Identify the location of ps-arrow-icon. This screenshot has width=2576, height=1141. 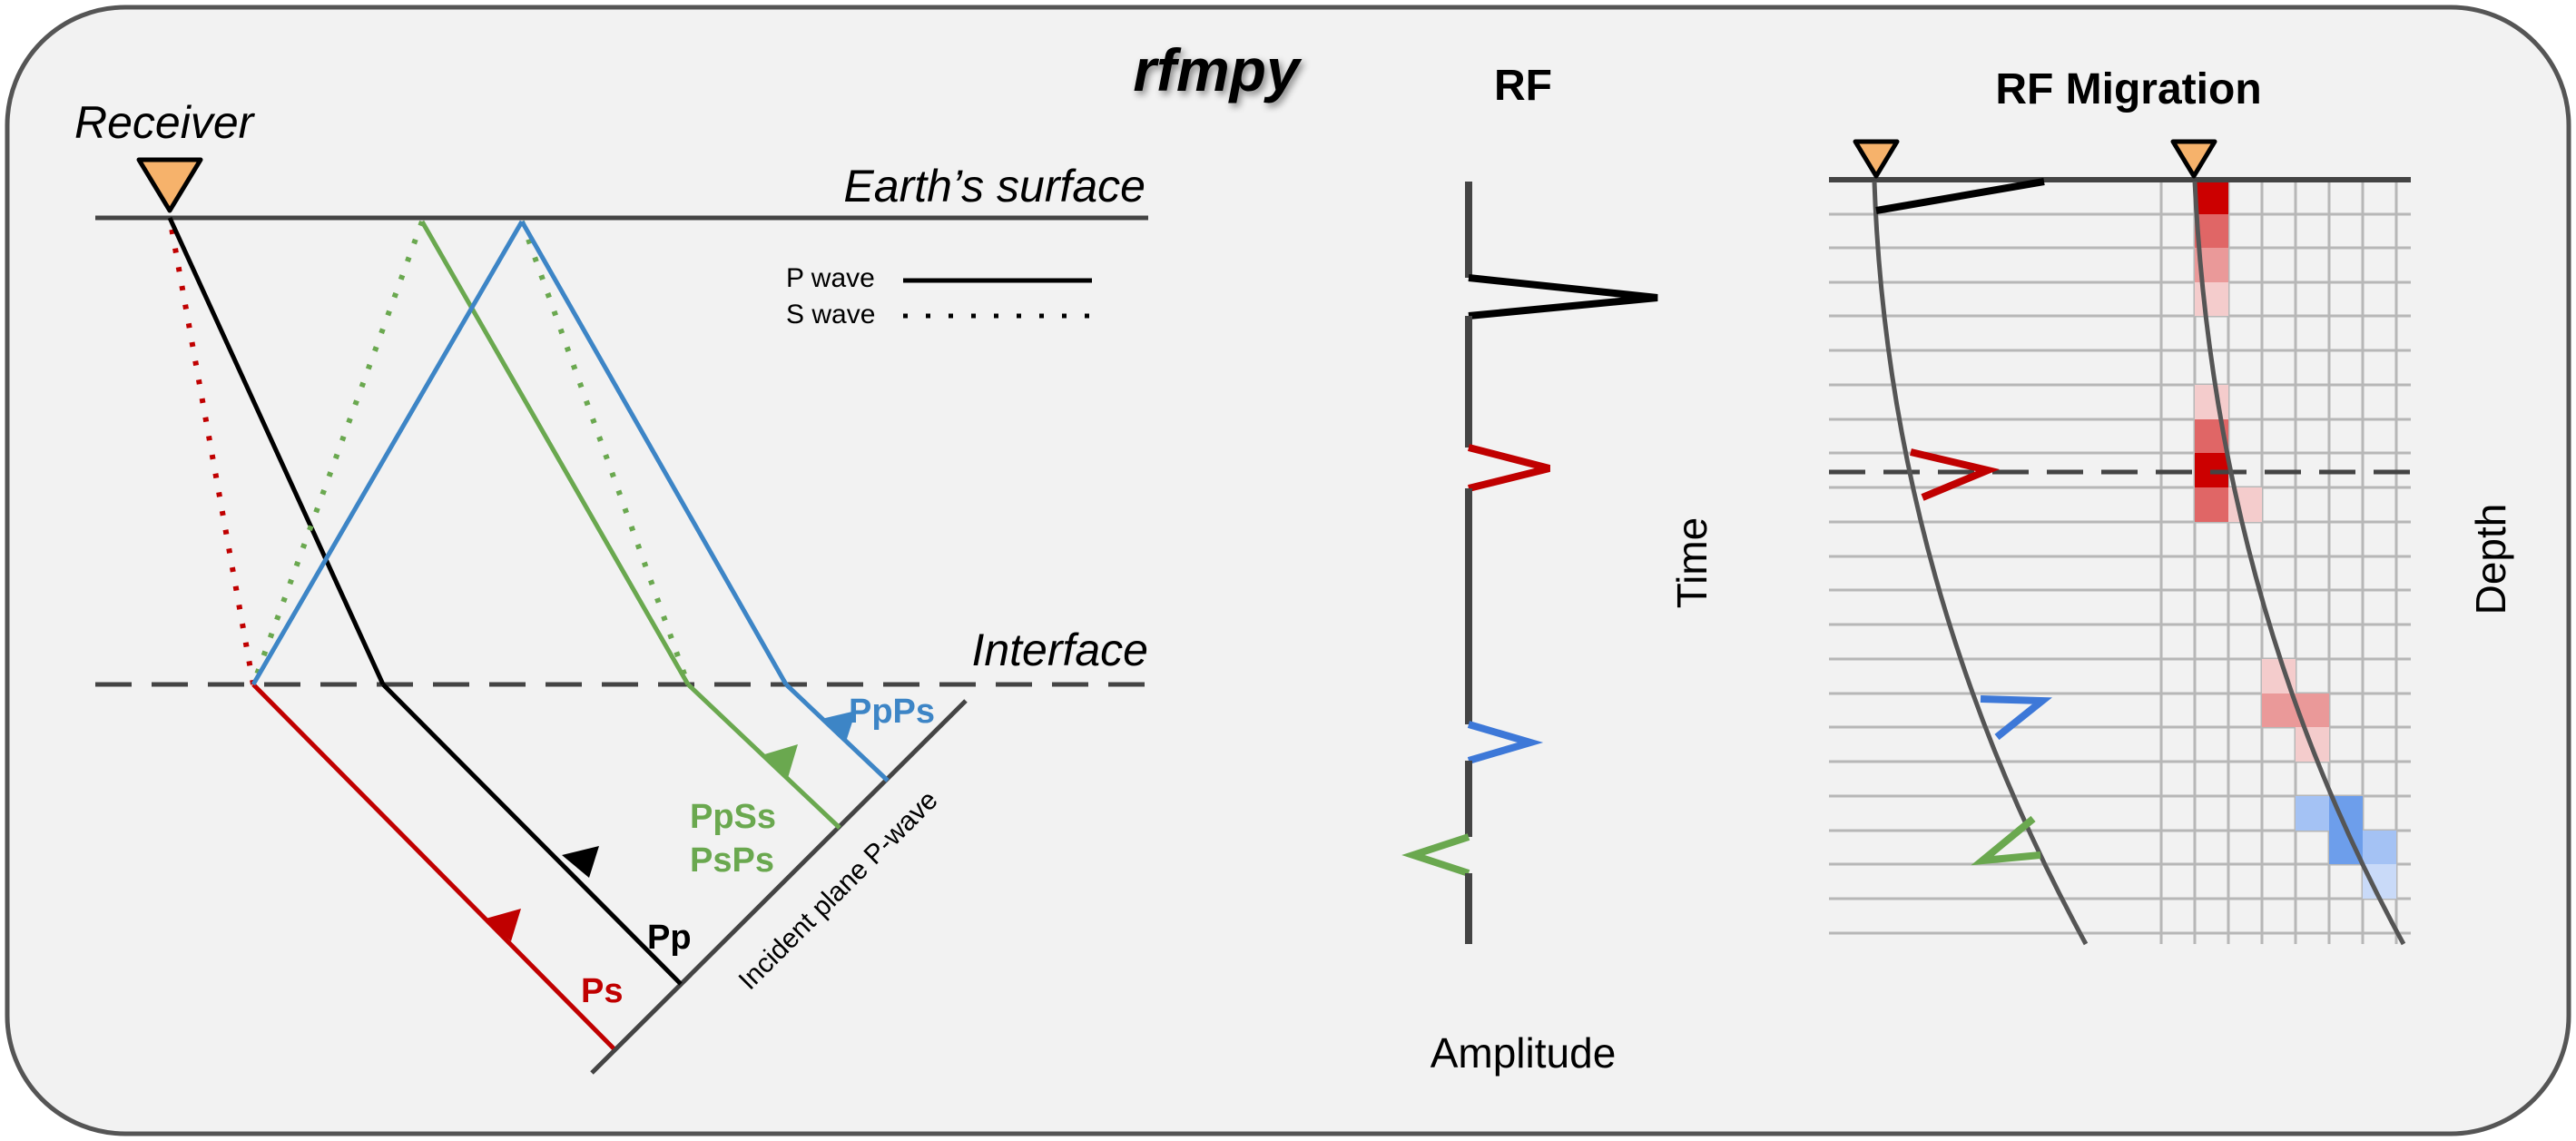
(503, 925).